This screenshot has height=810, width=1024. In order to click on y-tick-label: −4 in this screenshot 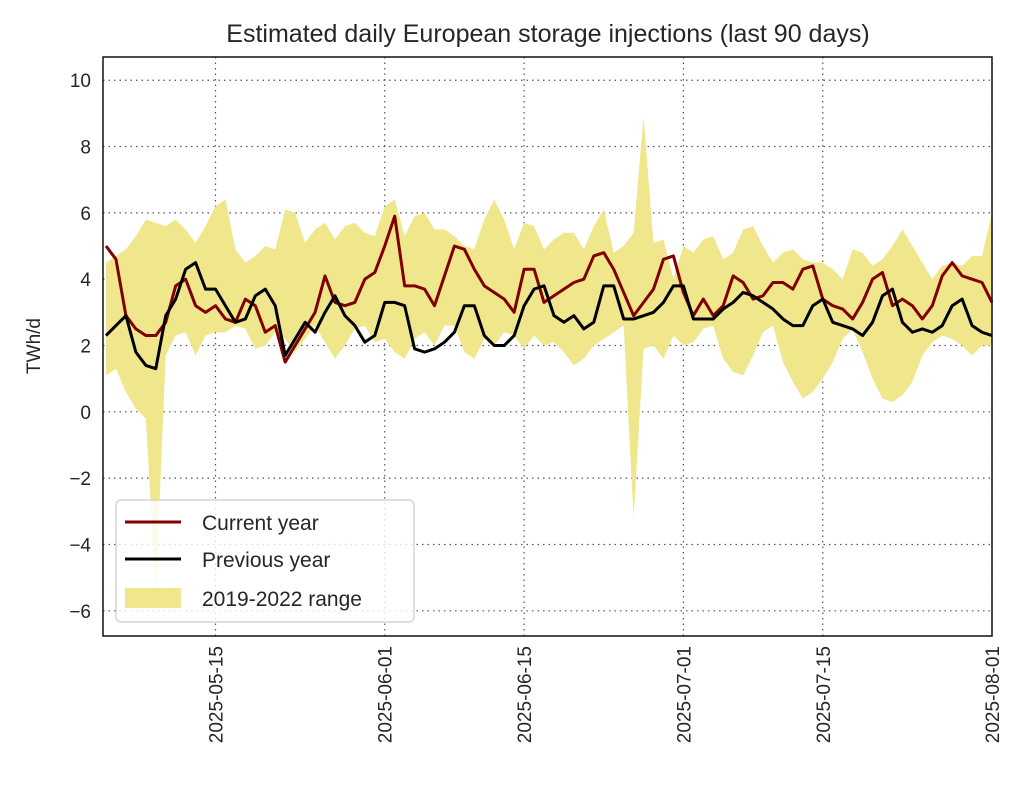, I will do `click(80, 545)`.